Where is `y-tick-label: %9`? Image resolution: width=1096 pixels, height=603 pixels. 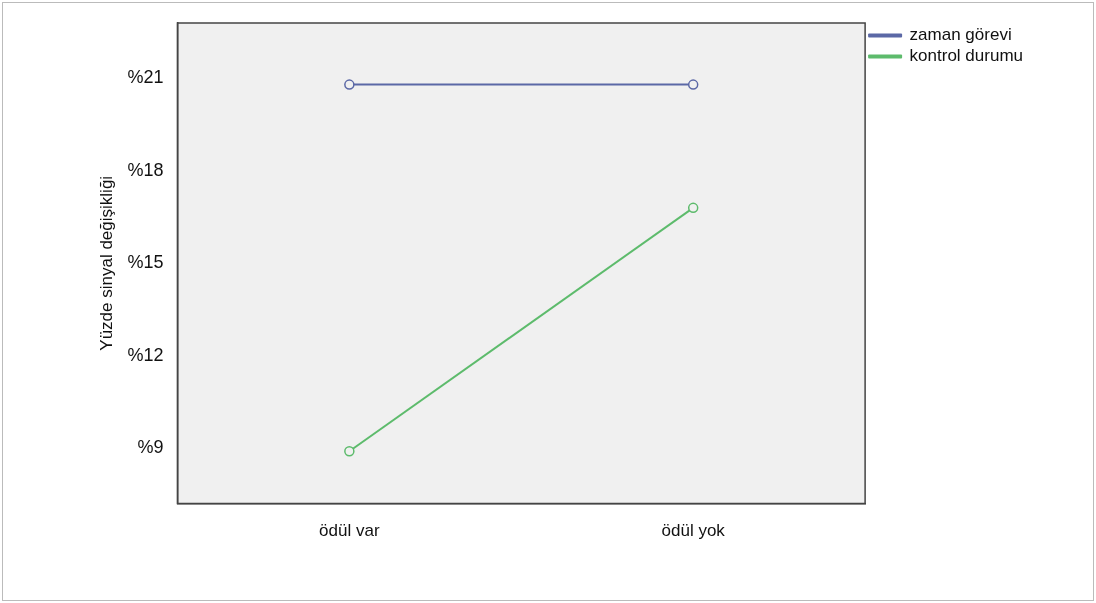
y-tick-label: %9 is located at coordinates (150, 447).